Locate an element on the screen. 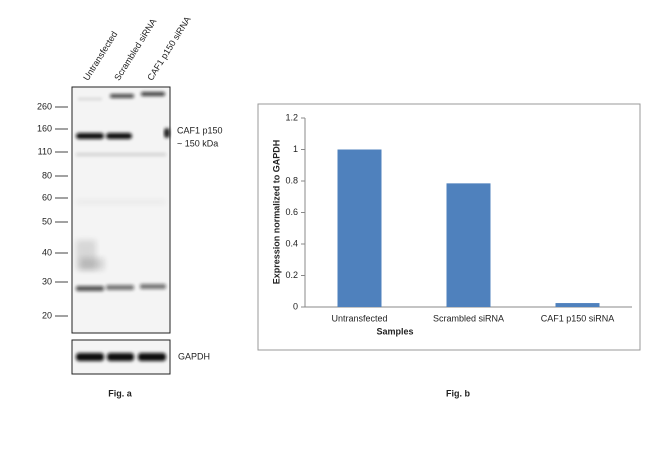 This screenshot has width=650, height=460. marker-label: 160 is located at coordinates (44, 128).